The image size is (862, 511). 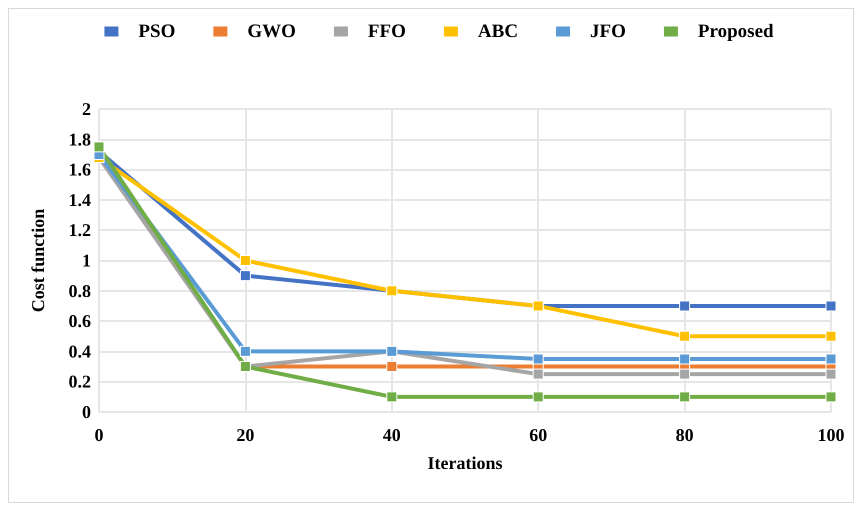 What do you see at coordinates (99, 435) in the screenshot?
I see `x-tick-label: 0` at bounding box center [99, 435].